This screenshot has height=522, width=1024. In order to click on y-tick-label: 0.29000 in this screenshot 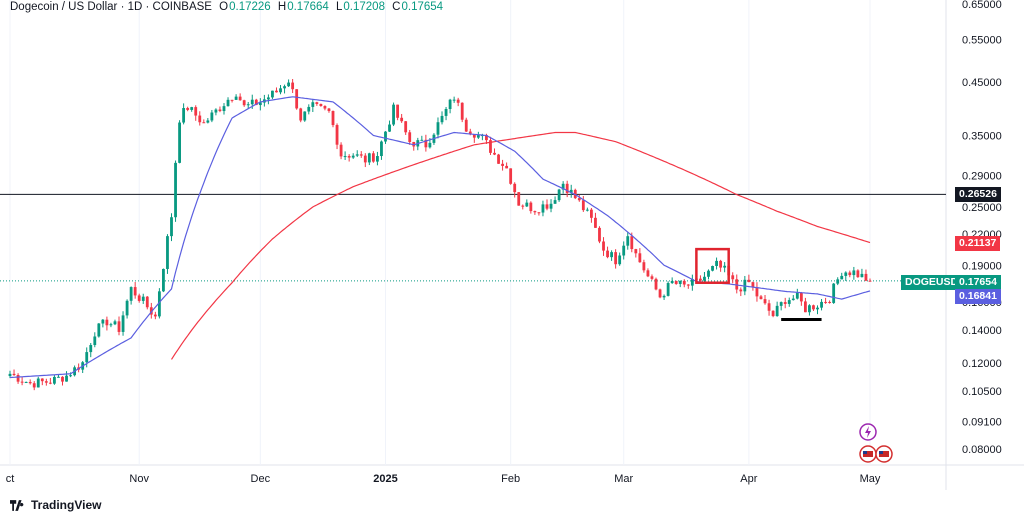, I will do `click(982, 176)`.